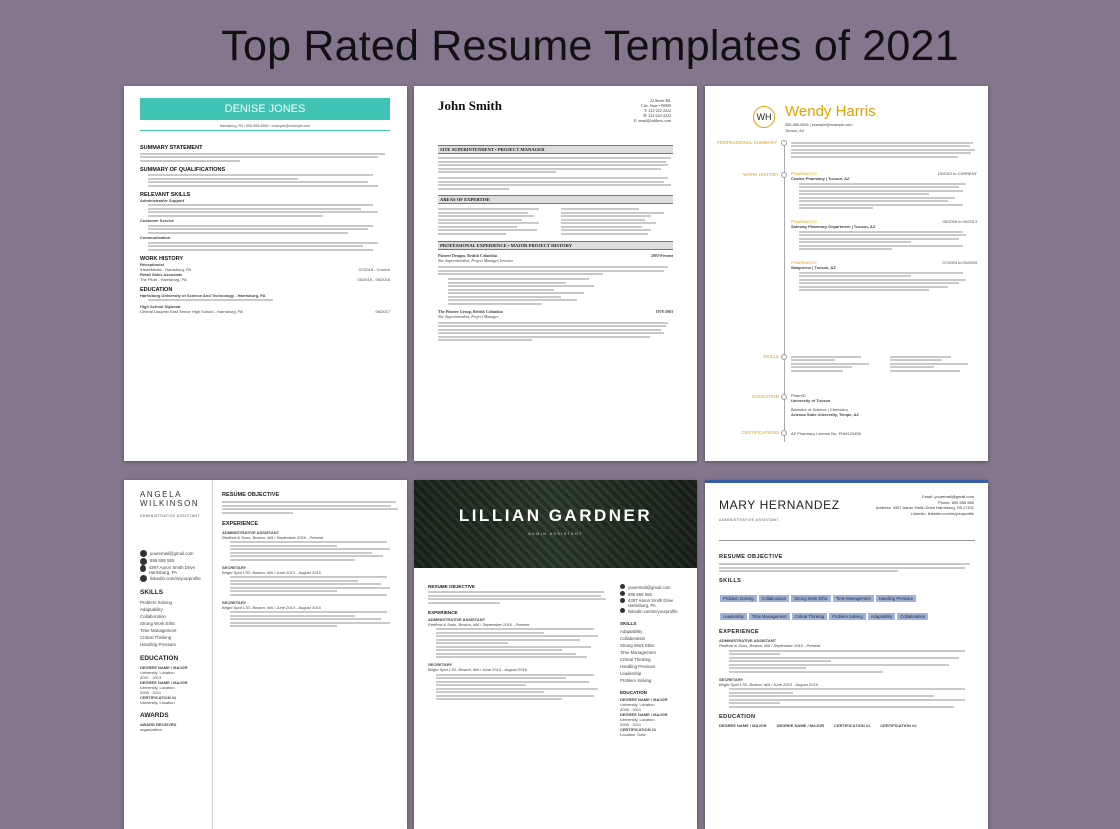 The width and height of the screenshot is (1120, 829). Describe the element at coordinates (251, 532) in the screenshot. I see `job-title: ADMINISTRATIVE ASSISTANT` at that location.